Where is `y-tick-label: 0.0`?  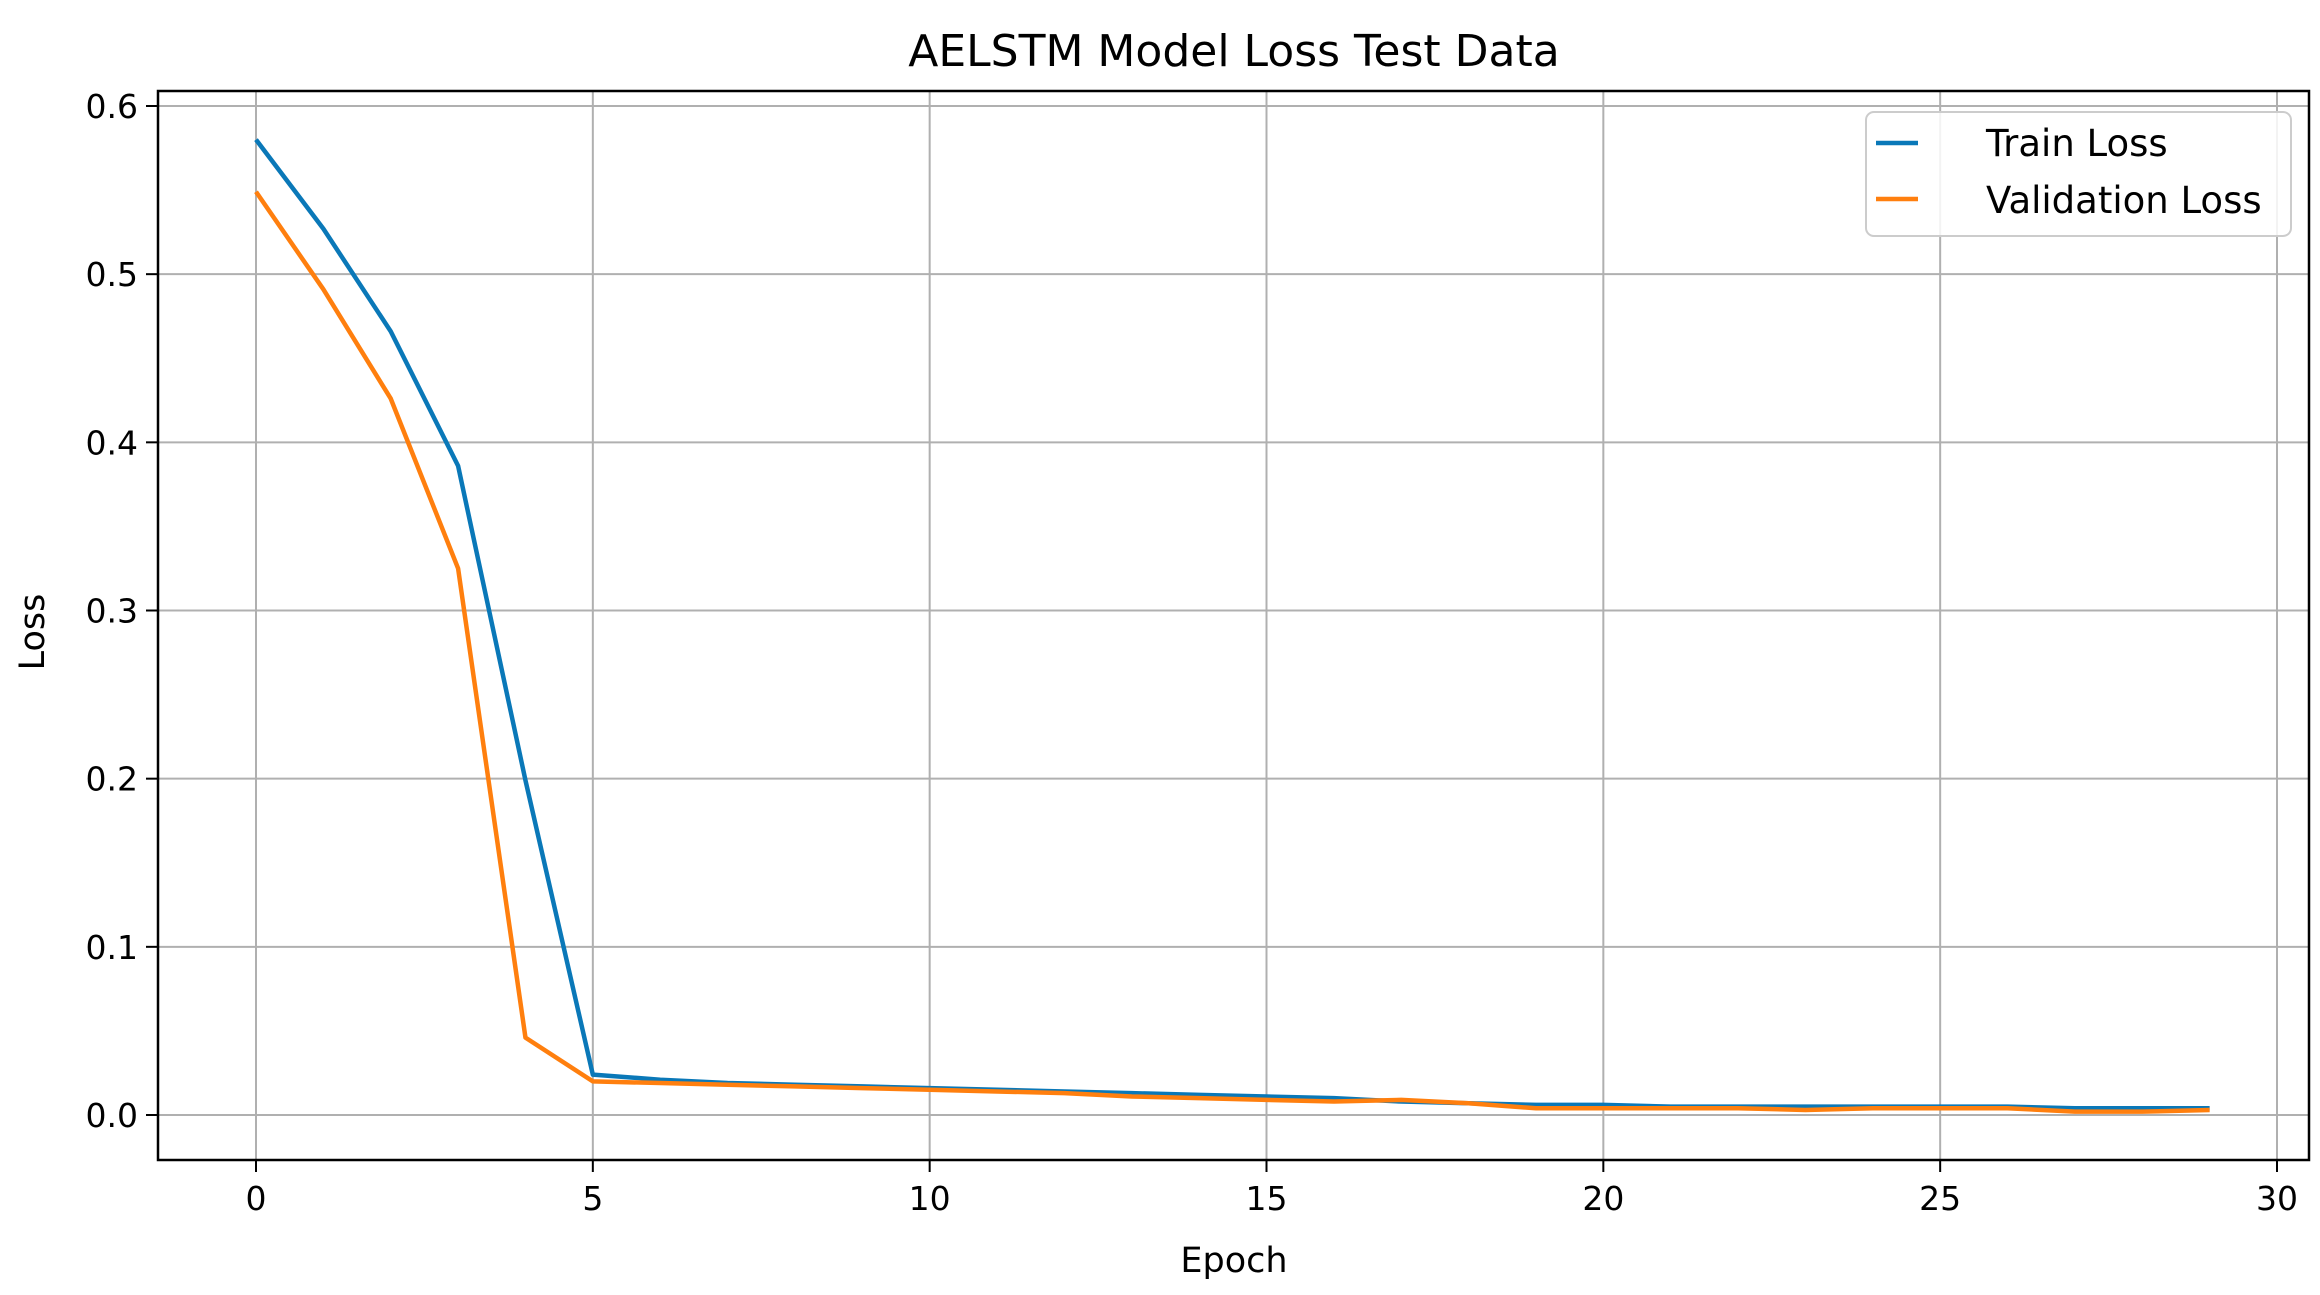
y-tick-label: 0.0 is located at coordinates (112, 1115).